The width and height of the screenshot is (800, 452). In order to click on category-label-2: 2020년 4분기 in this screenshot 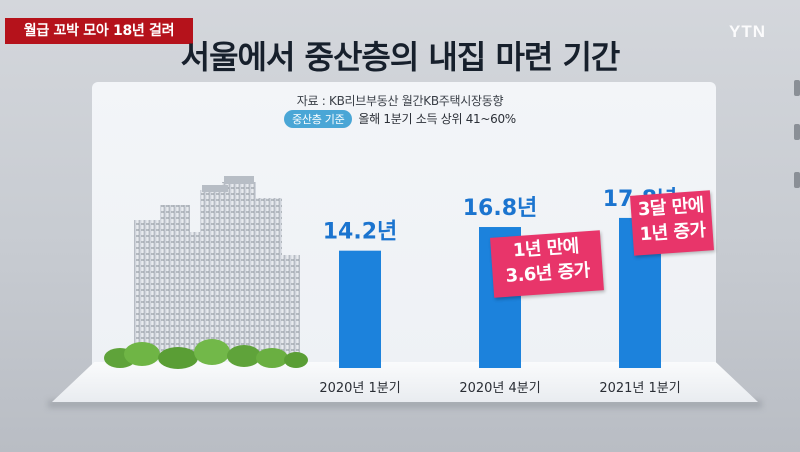, I will do `click(499, 388)`.